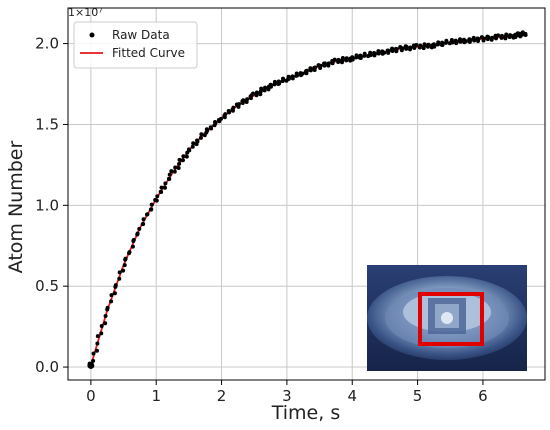  I want to click on y-tick-label: 1.5, so click(47, 124).